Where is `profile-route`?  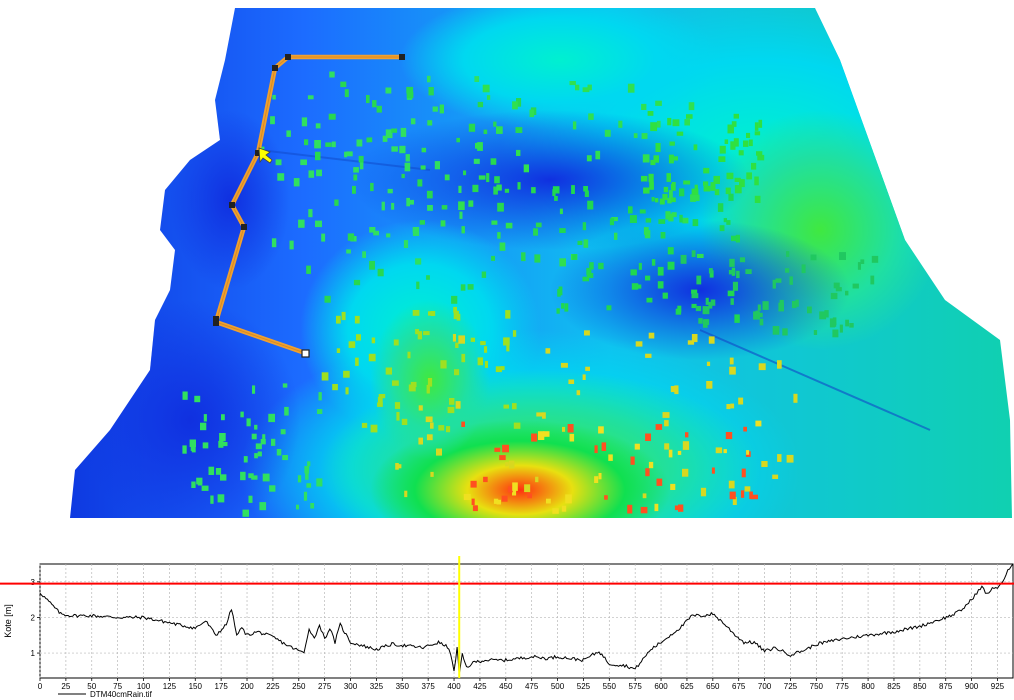
profile-route is located at coordinates (309, 206).